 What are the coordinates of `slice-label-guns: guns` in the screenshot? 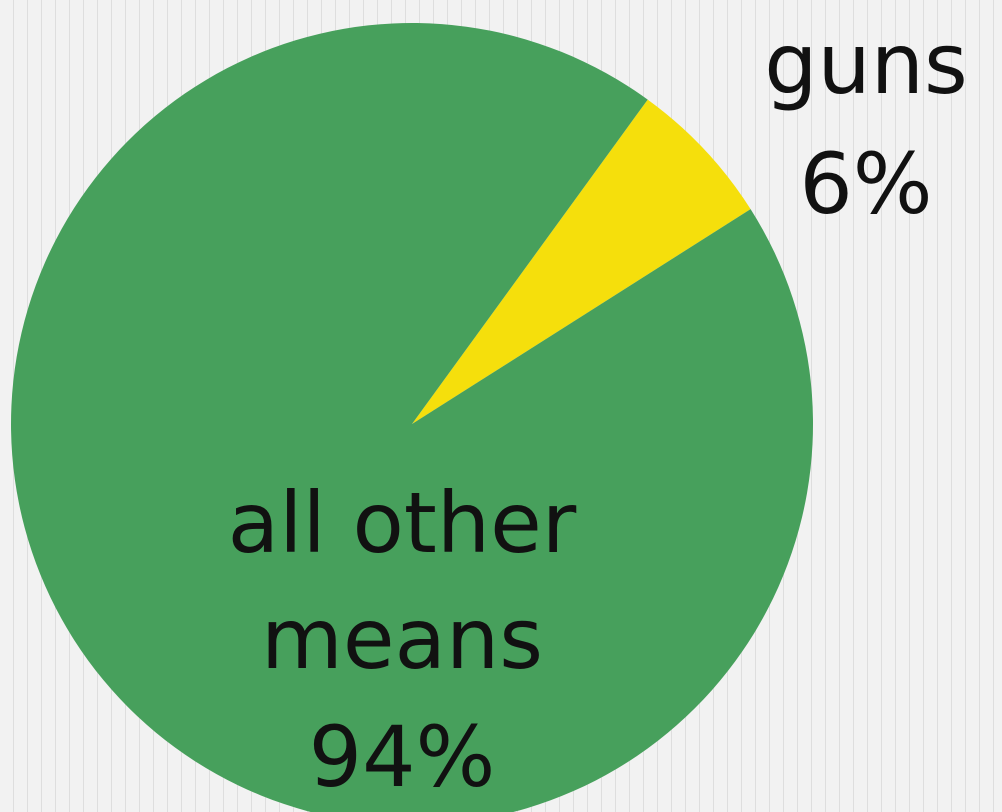 It's located at (866, 64).